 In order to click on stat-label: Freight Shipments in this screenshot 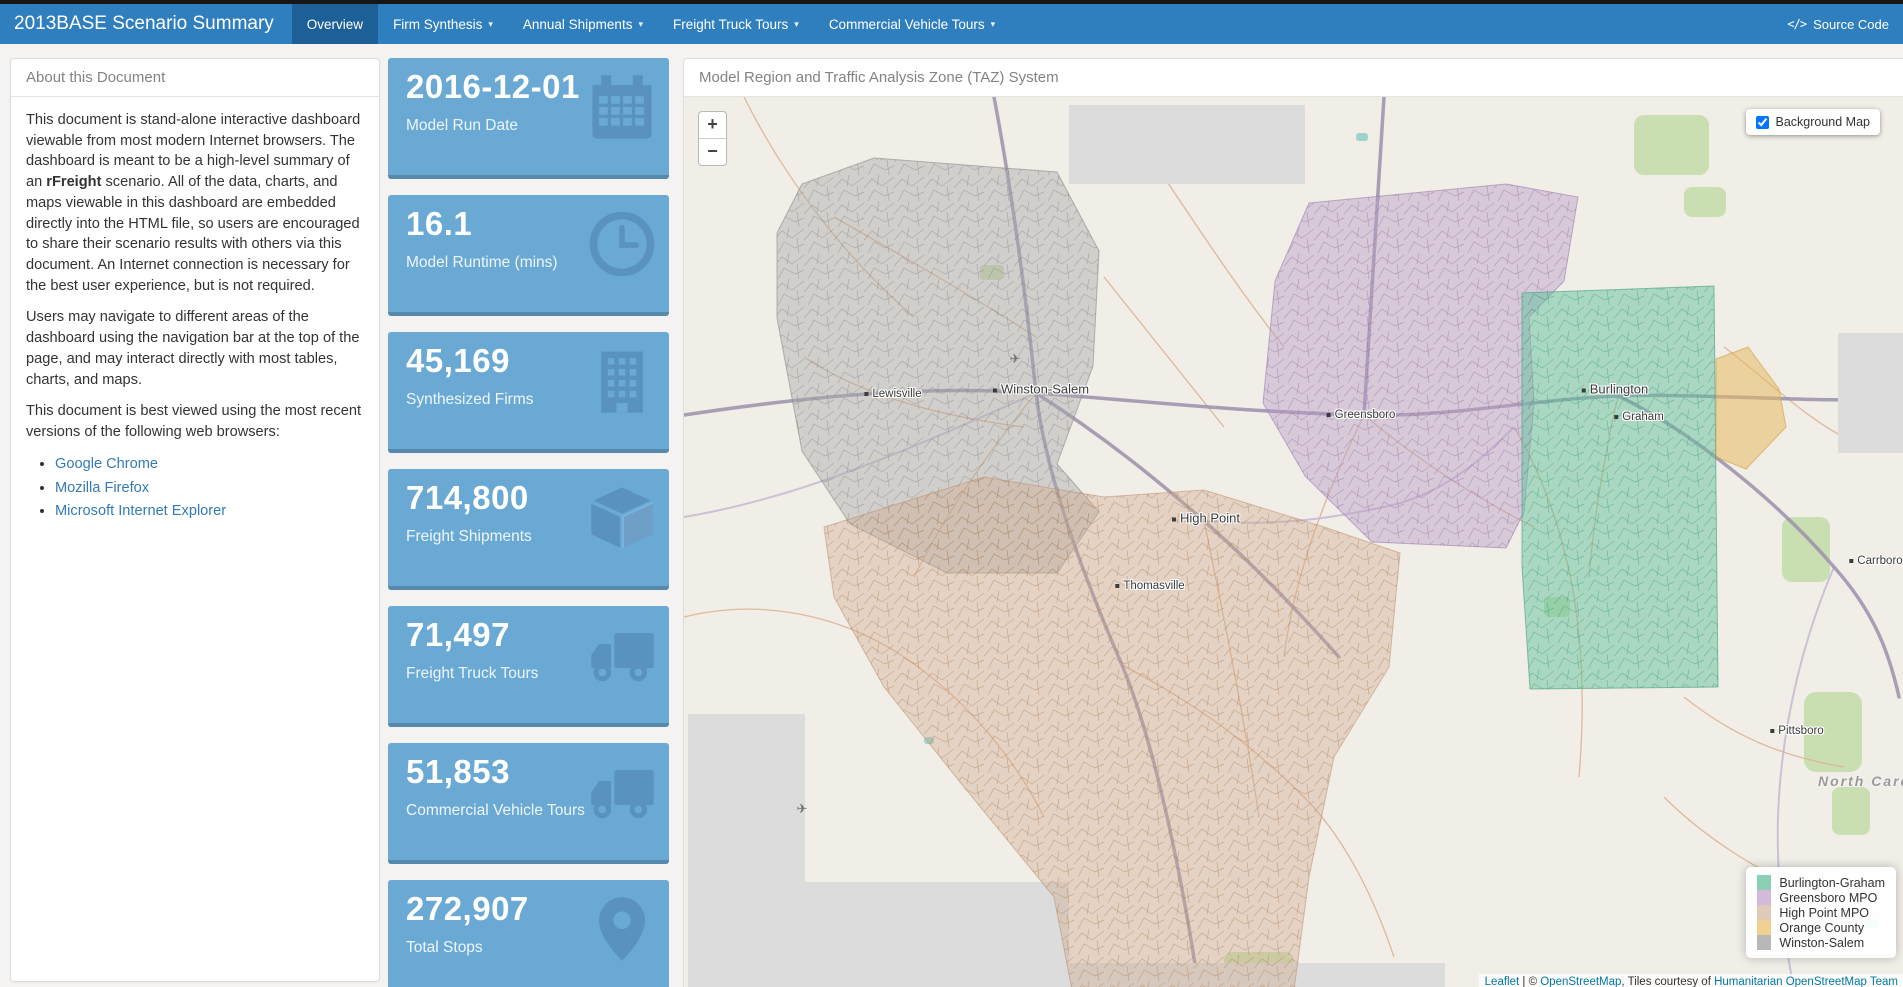, I will do `click(469, 536)`.